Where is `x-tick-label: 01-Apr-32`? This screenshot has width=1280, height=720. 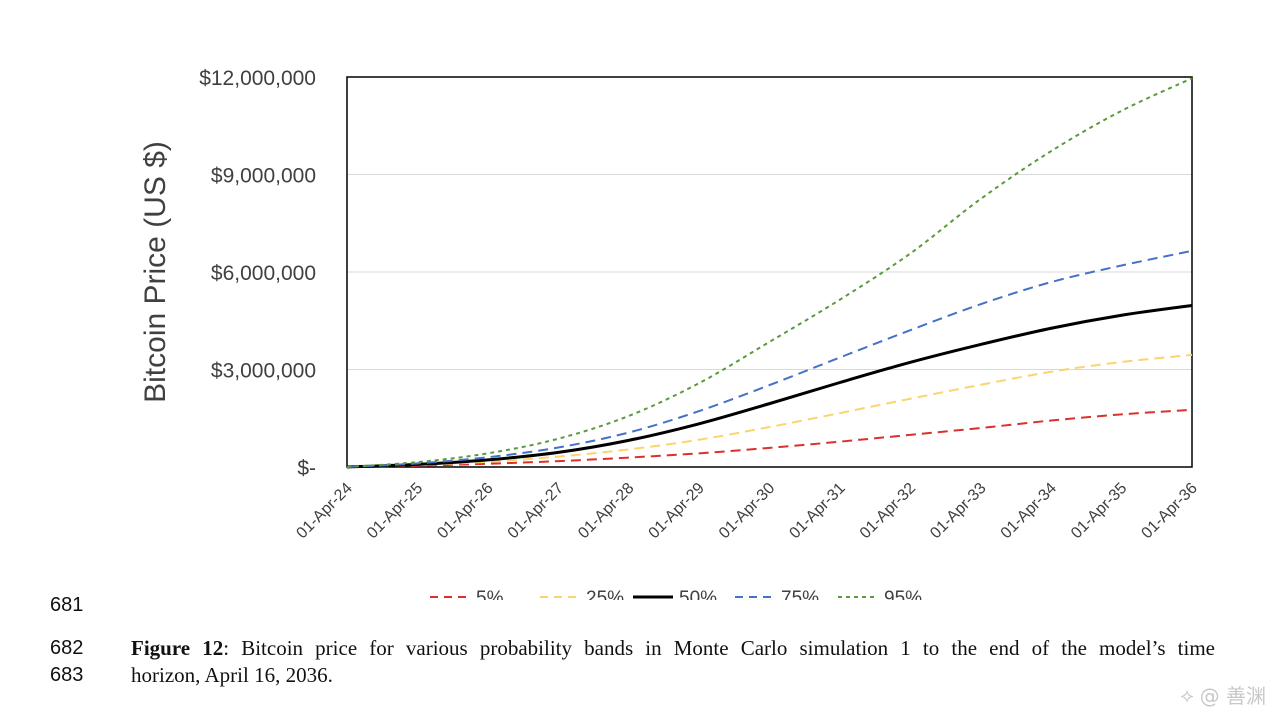
x-tick-label: 01-Apr-32 is located at coordinates (888, 511).